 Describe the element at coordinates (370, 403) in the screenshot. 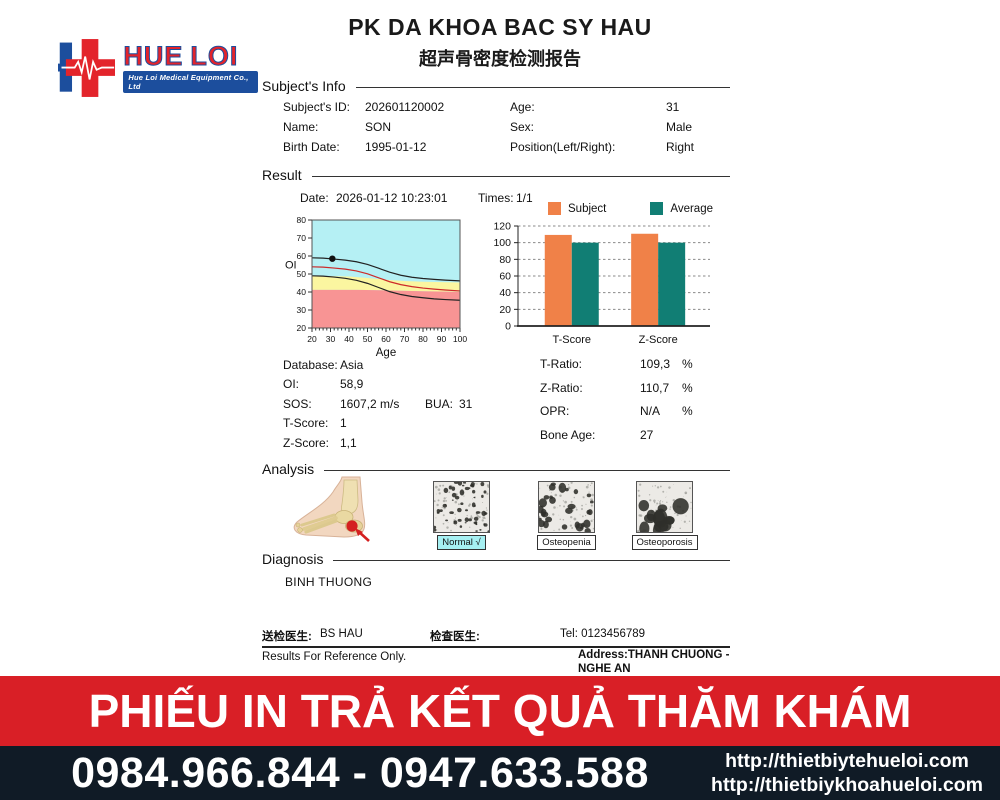

I see `measurement-value: 1607,2 m/s` at that location.